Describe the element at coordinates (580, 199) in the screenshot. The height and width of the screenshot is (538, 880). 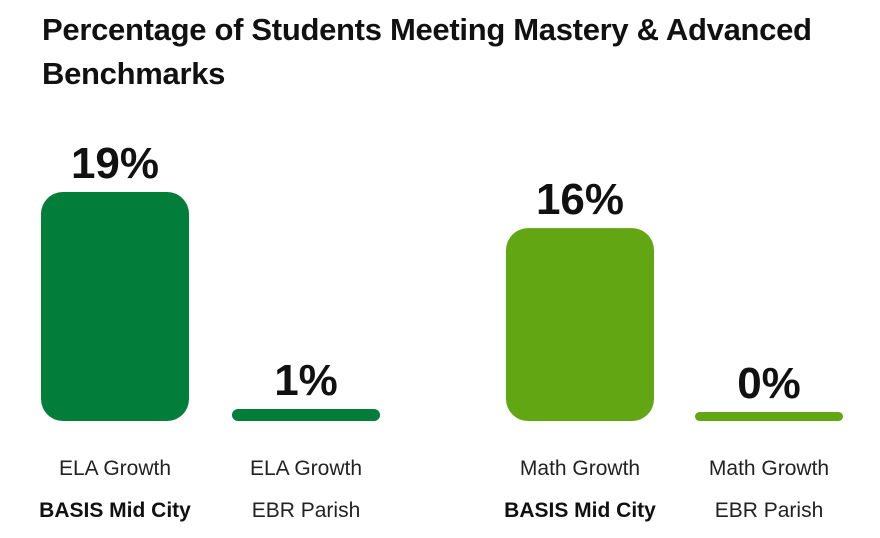
I see `bar-value-label: 16%` at that location.